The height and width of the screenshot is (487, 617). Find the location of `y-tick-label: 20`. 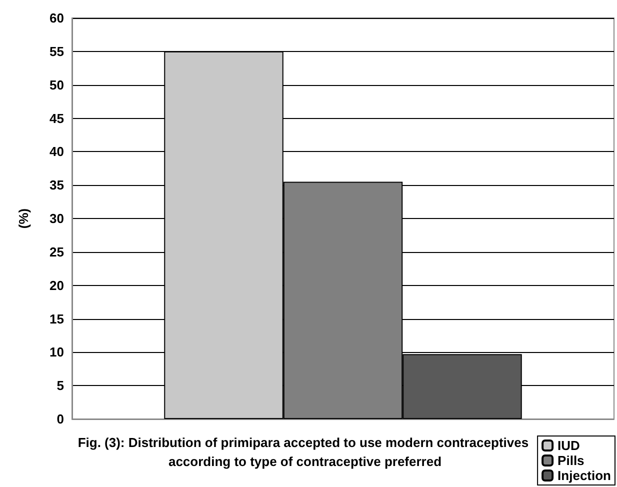

y-tick-label: 20 is located at coordinates (57, 285).